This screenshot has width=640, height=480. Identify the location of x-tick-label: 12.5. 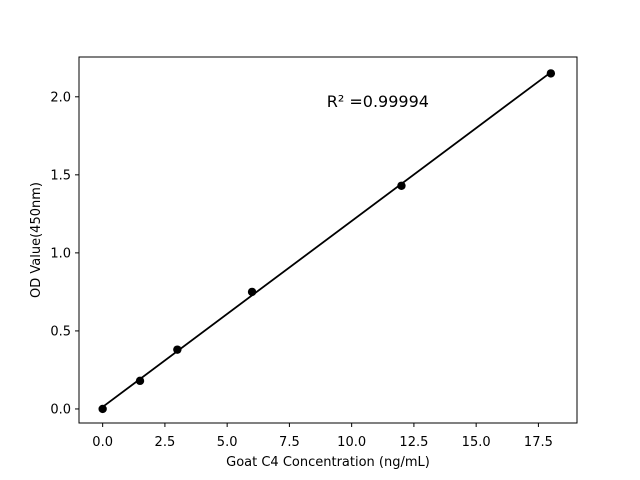
(413, 442).